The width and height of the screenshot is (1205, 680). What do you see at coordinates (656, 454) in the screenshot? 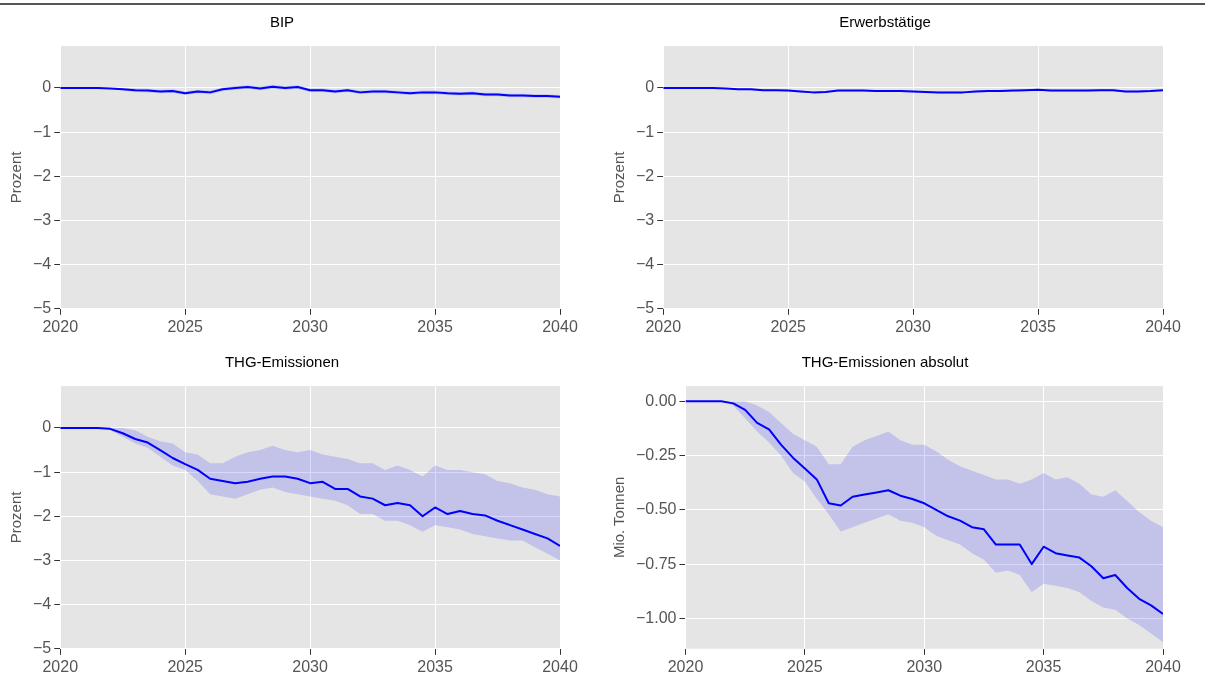
I see `y-tick-label: −0.25` at bounding box center [656, 454].